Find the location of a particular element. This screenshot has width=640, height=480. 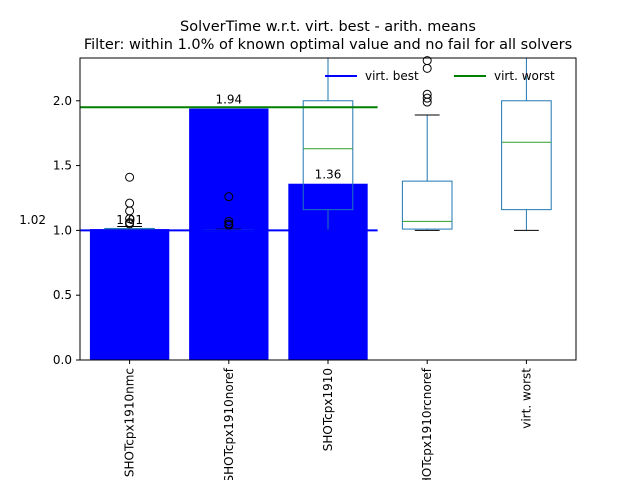

bar-label-2: 1.36 is located at coordinates (328, 175).